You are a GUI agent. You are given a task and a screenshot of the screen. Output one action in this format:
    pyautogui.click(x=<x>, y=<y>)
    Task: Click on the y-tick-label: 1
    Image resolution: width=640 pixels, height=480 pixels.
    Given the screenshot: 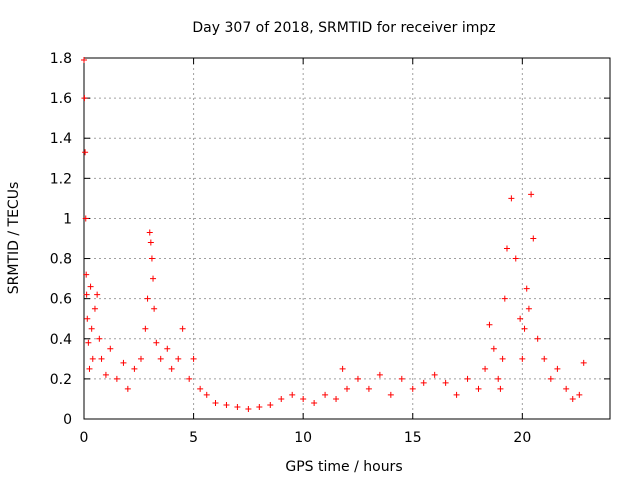 What is the action you would take?
    pyautogui.click(x=67, y=219)
    